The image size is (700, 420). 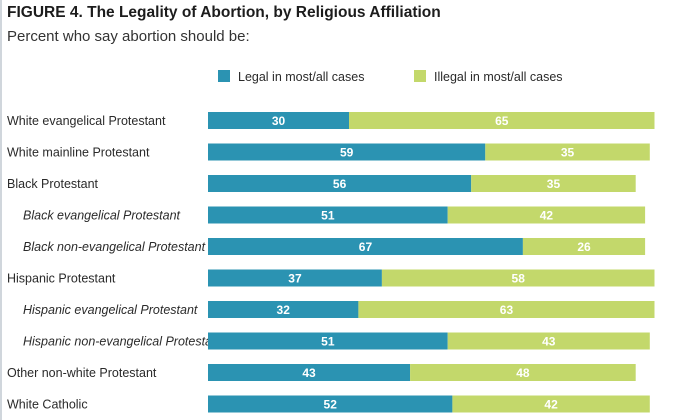 I want to click on category-label: Other non-white Protestant, so click(x=82, y=373).